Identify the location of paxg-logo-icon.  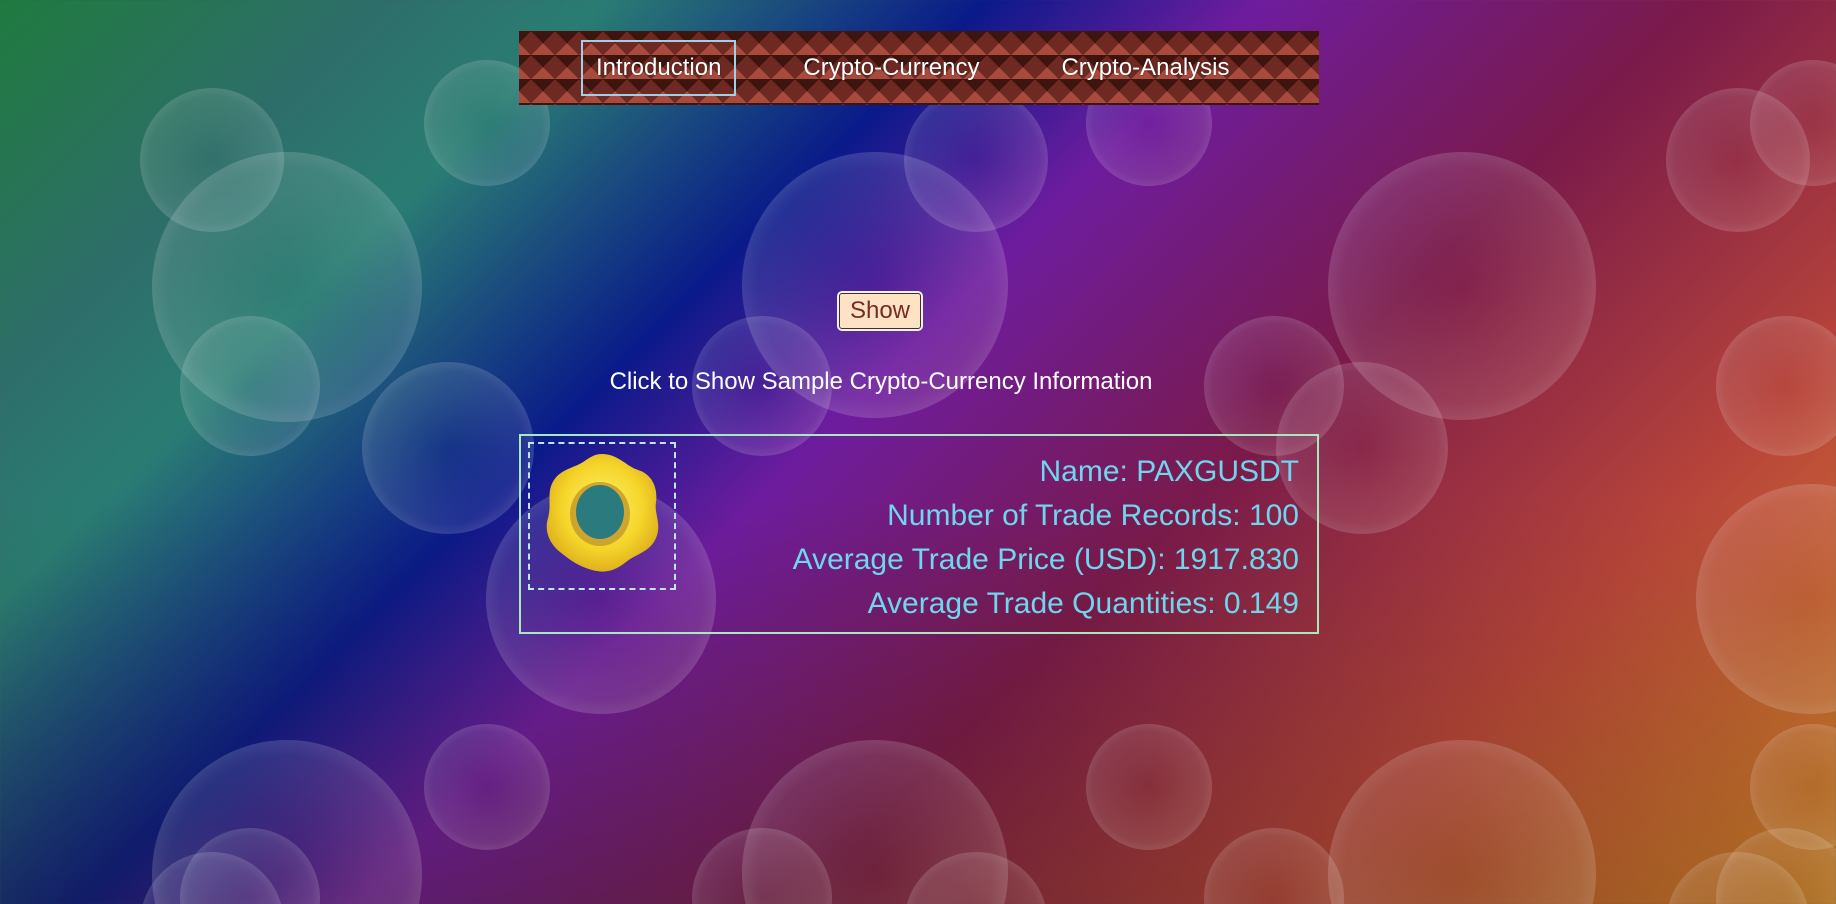
(602, 513).